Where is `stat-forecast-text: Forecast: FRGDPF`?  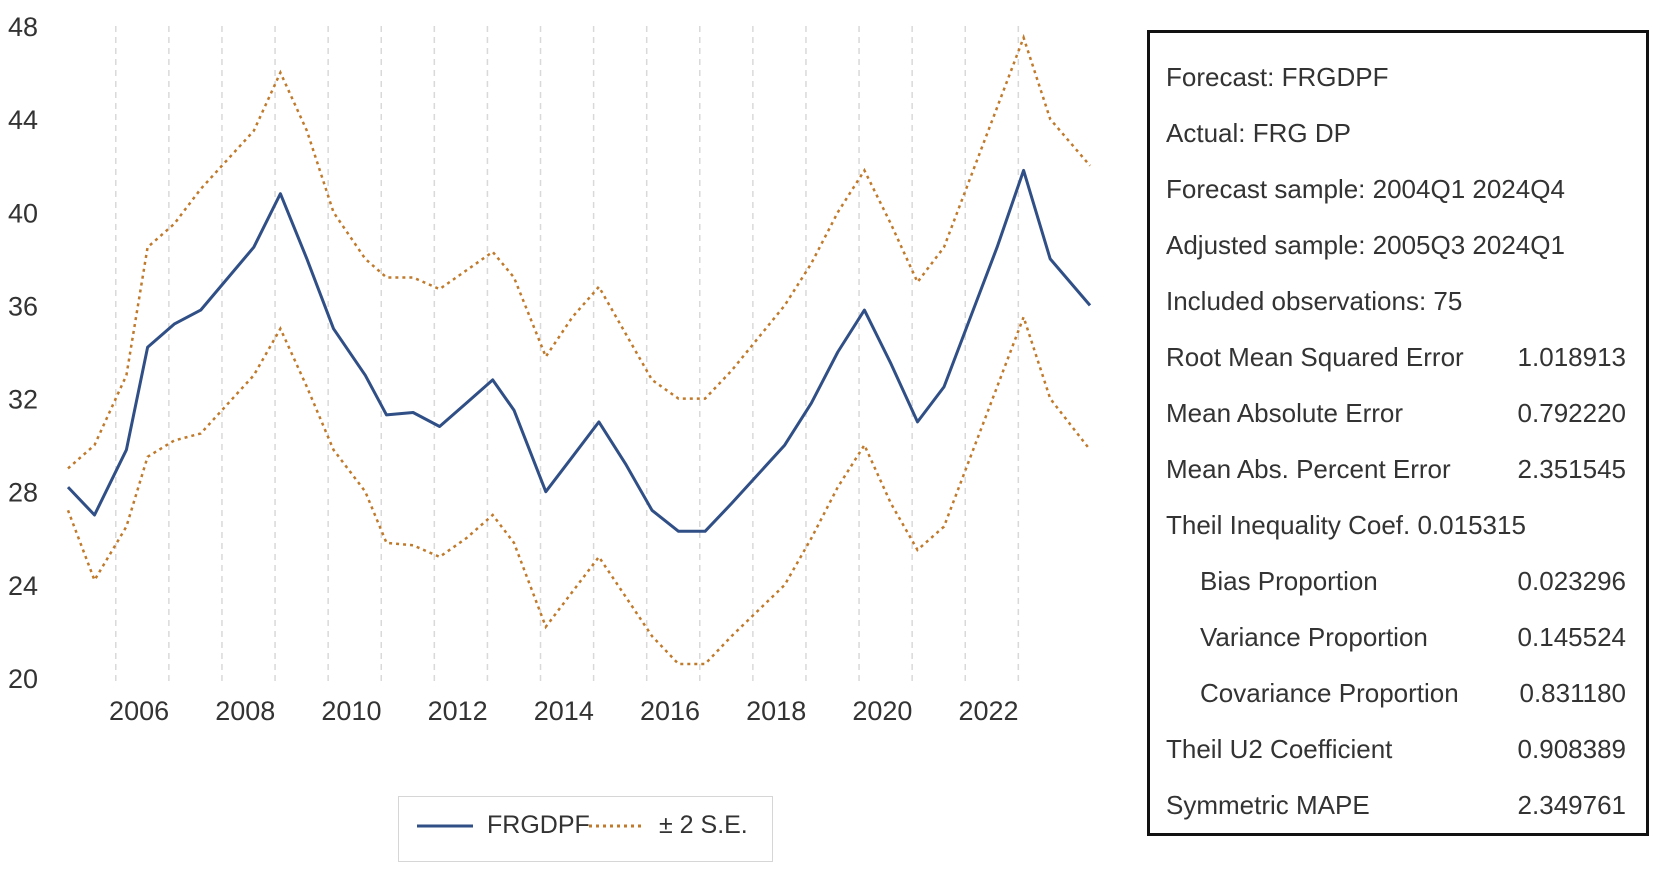 stat-forecast-text: Forecast: FRGDPF is located at coordinates (1277, 76).